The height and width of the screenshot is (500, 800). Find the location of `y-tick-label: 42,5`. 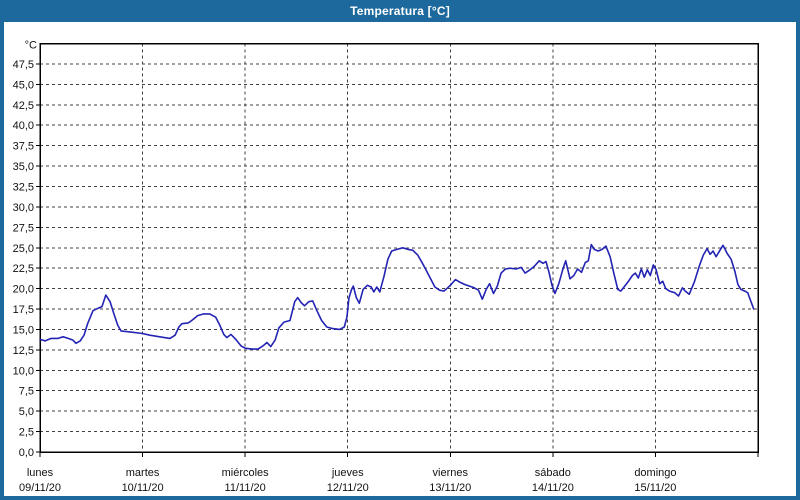

y-tick-label: 42,5 is located at coordinates (23, 106).